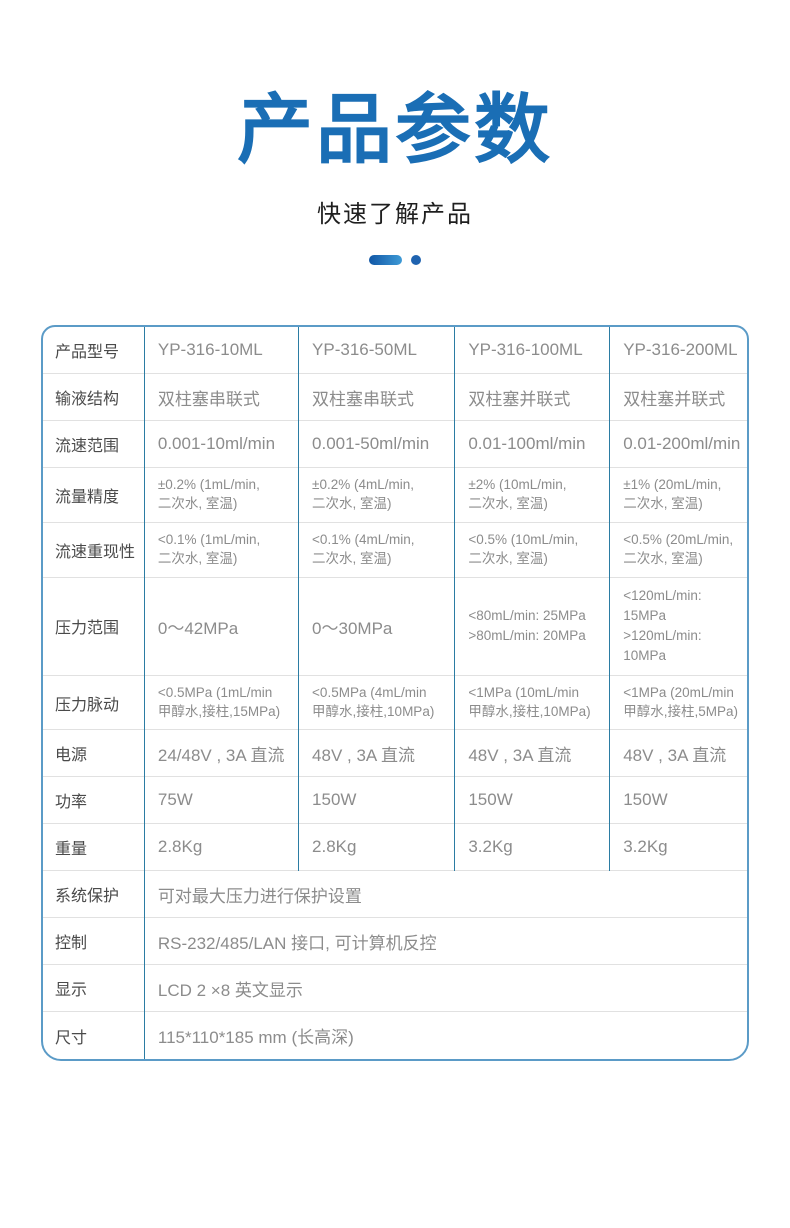 The height and width of the screenshot is (1228, 790). Describe the element at coordinates (94, 702) in the screenshot. I see `row-label: 压力脉动` at that location.